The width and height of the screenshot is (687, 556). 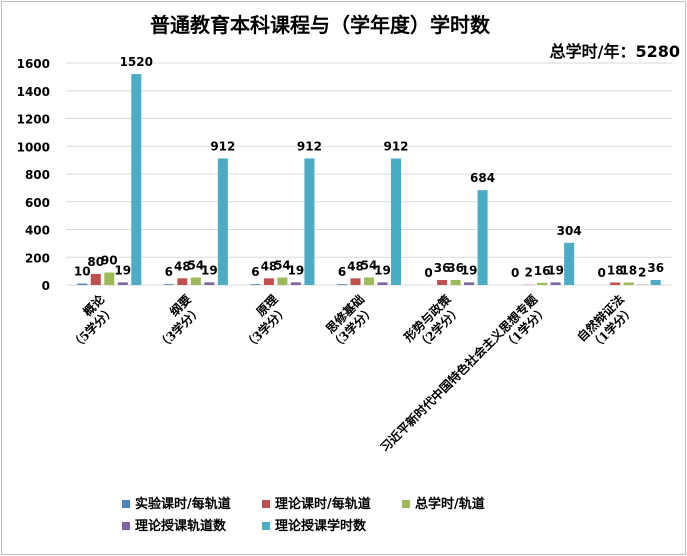 What do you see at coordinates (569, 231) in the screenshot?
I see `data-label: 304` at bounding box center [569, 231].